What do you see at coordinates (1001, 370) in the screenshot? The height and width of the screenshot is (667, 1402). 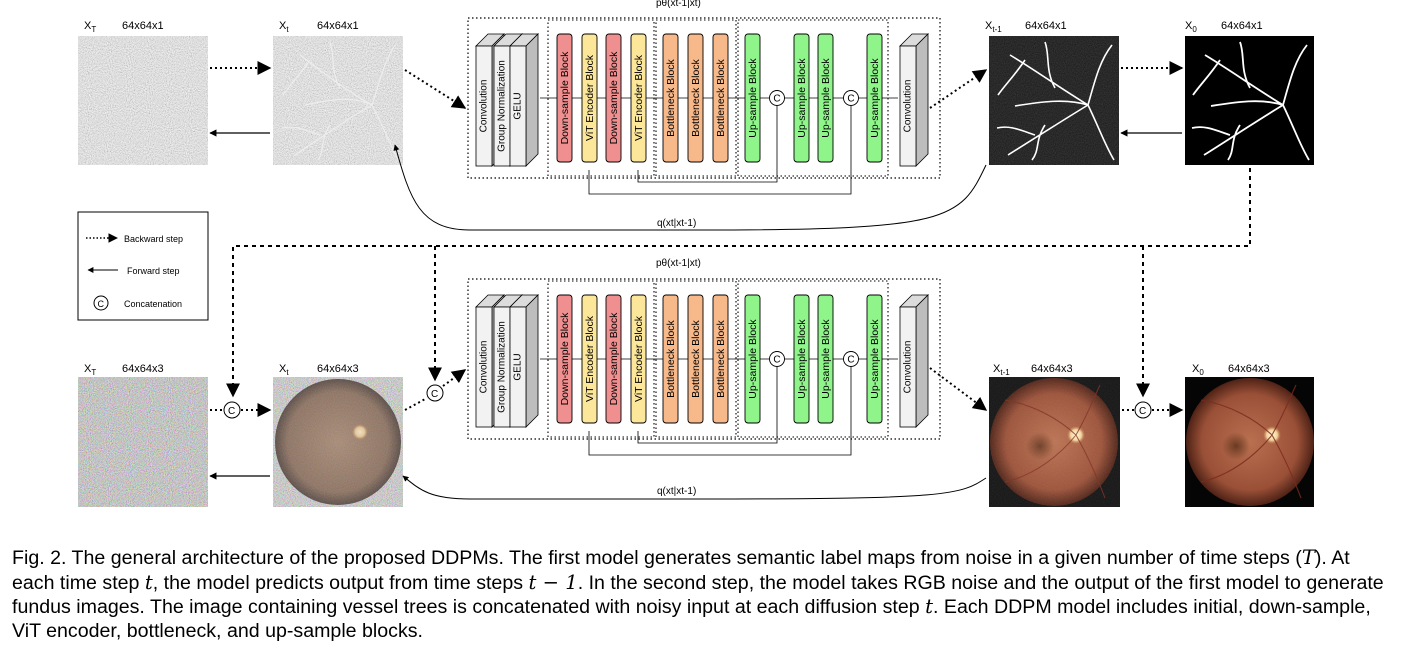 I see `bottom-xt1-label: Xt-1` at bounding box center [1001, 370].